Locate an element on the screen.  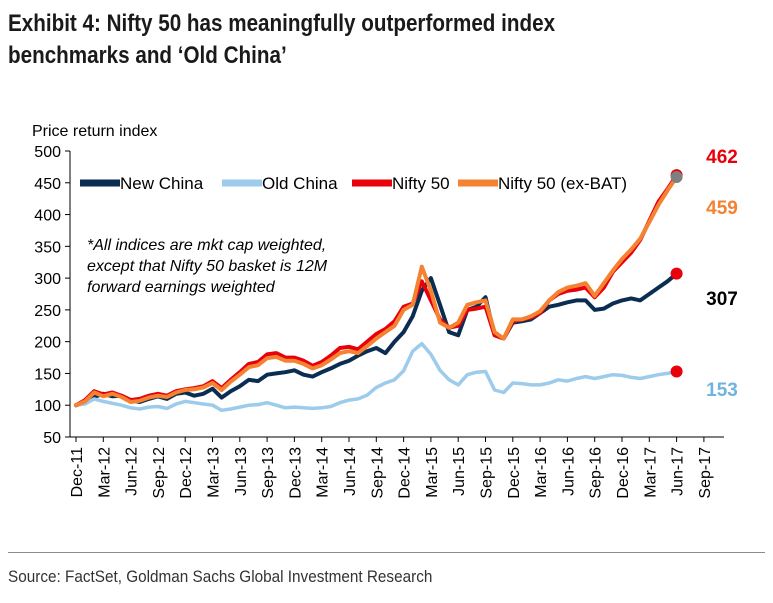
x-tick-label: Sep-14 is located at coordinates (377, 473).